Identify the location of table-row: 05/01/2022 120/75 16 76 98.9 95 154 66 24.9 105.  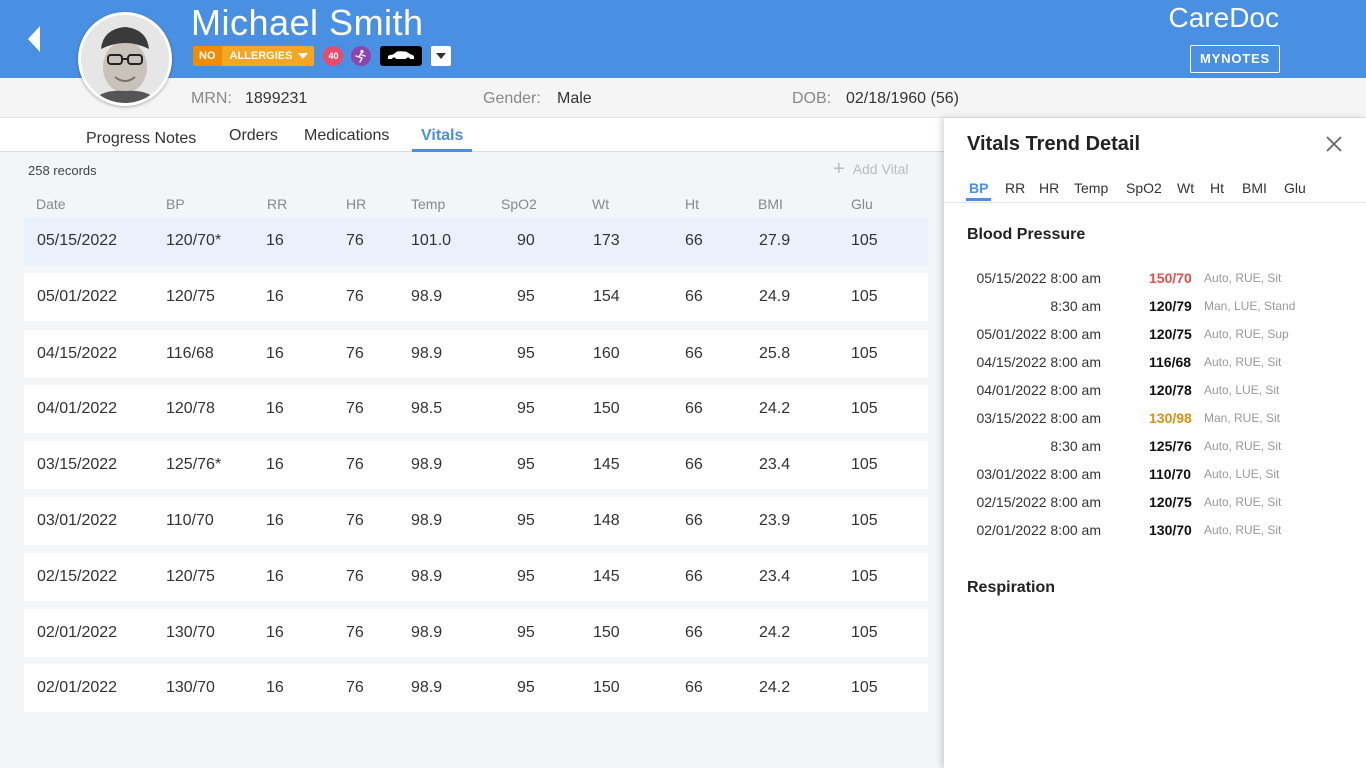
(476, 297).